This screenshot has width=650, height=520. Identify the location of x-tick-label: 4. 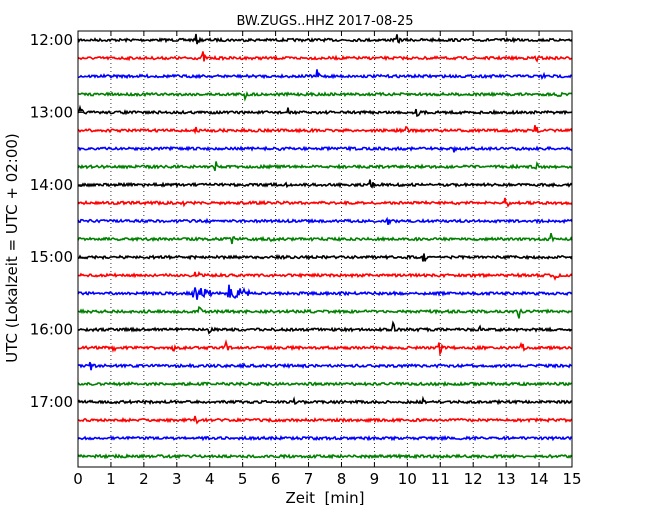
(210, 479).